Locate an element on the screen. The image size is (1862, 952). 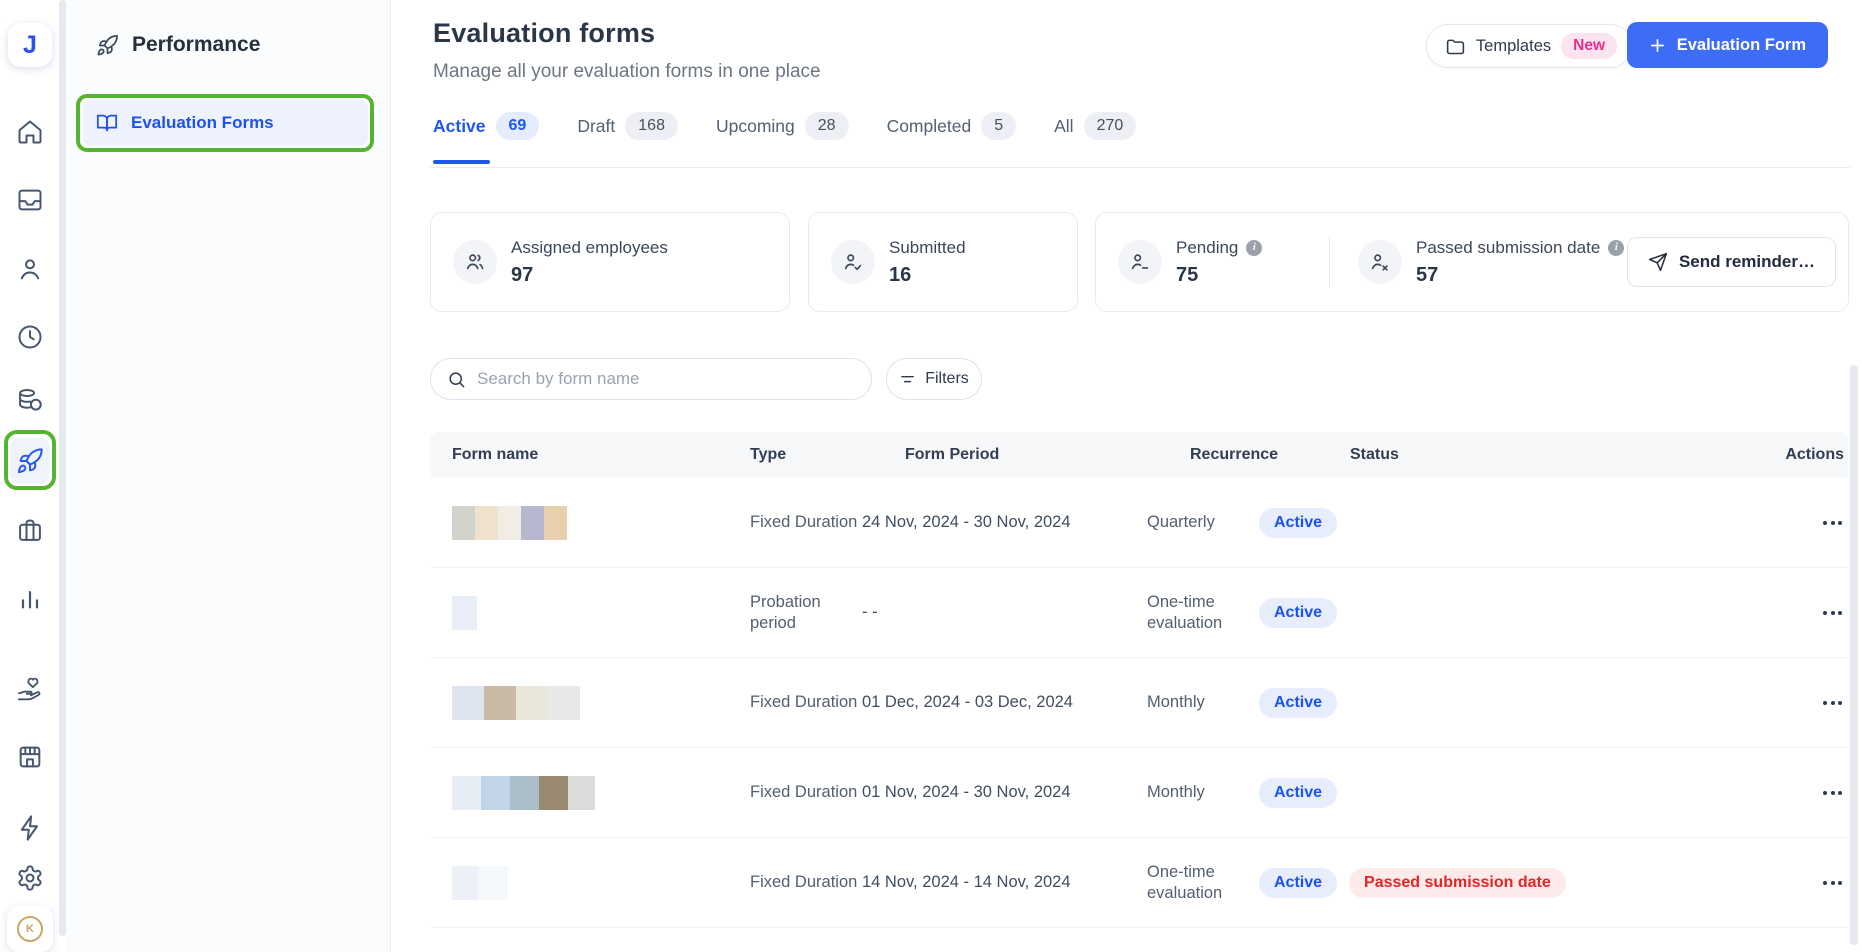
templates-label: Templates is located at coordinates (1513, 45).